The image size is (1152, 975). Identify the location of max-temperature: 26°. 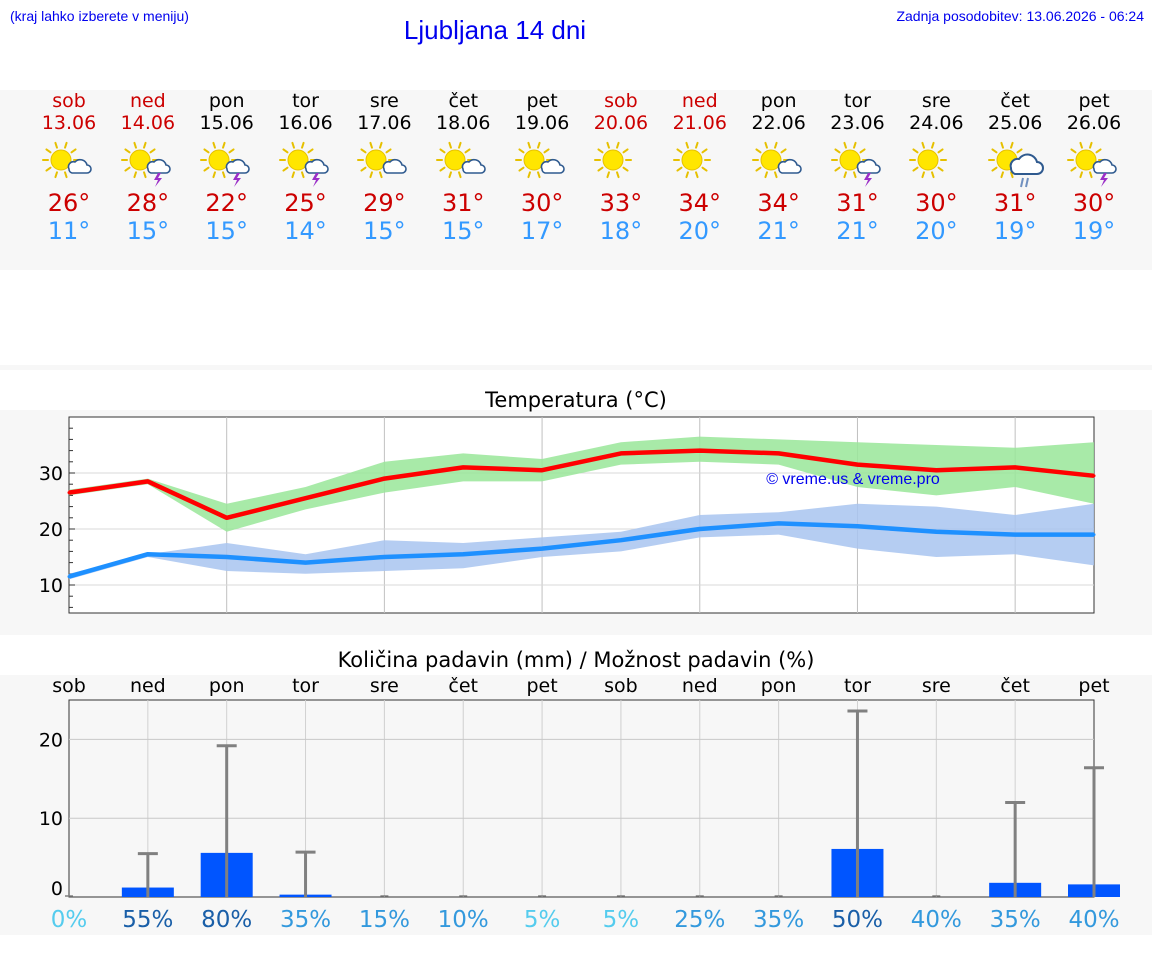
(69, 203).